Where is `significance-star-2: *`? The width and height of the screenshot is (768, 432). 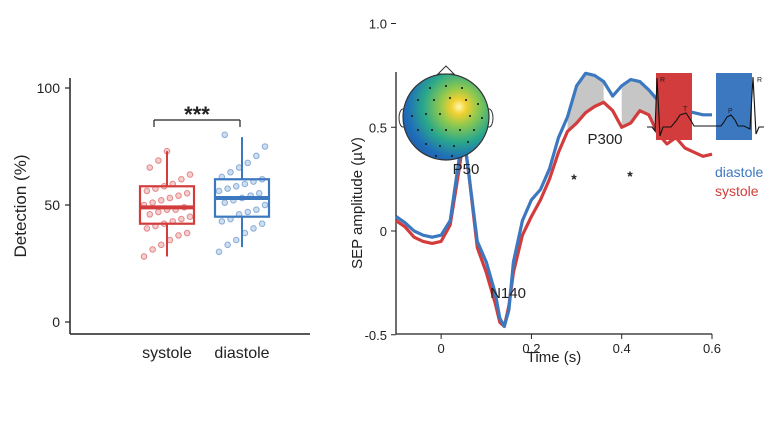
significance-star-2: * is located at coordinates (630, 176).